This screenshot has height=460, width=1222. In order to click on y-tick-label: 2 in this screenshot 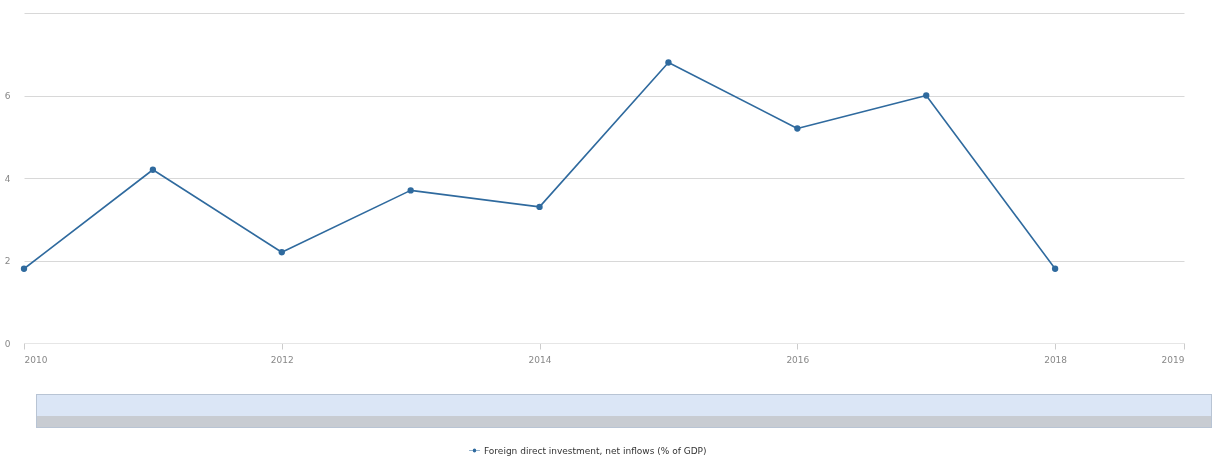, I will do `click(7, 261)`.